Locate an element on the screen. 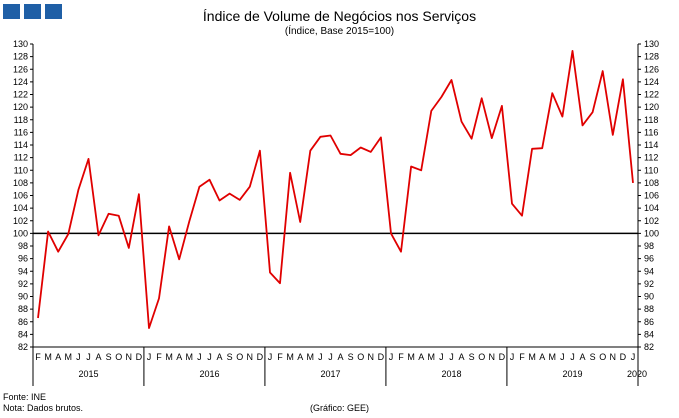  data-note: Nota: Dados brutos. is located at coordinates (43, 408).